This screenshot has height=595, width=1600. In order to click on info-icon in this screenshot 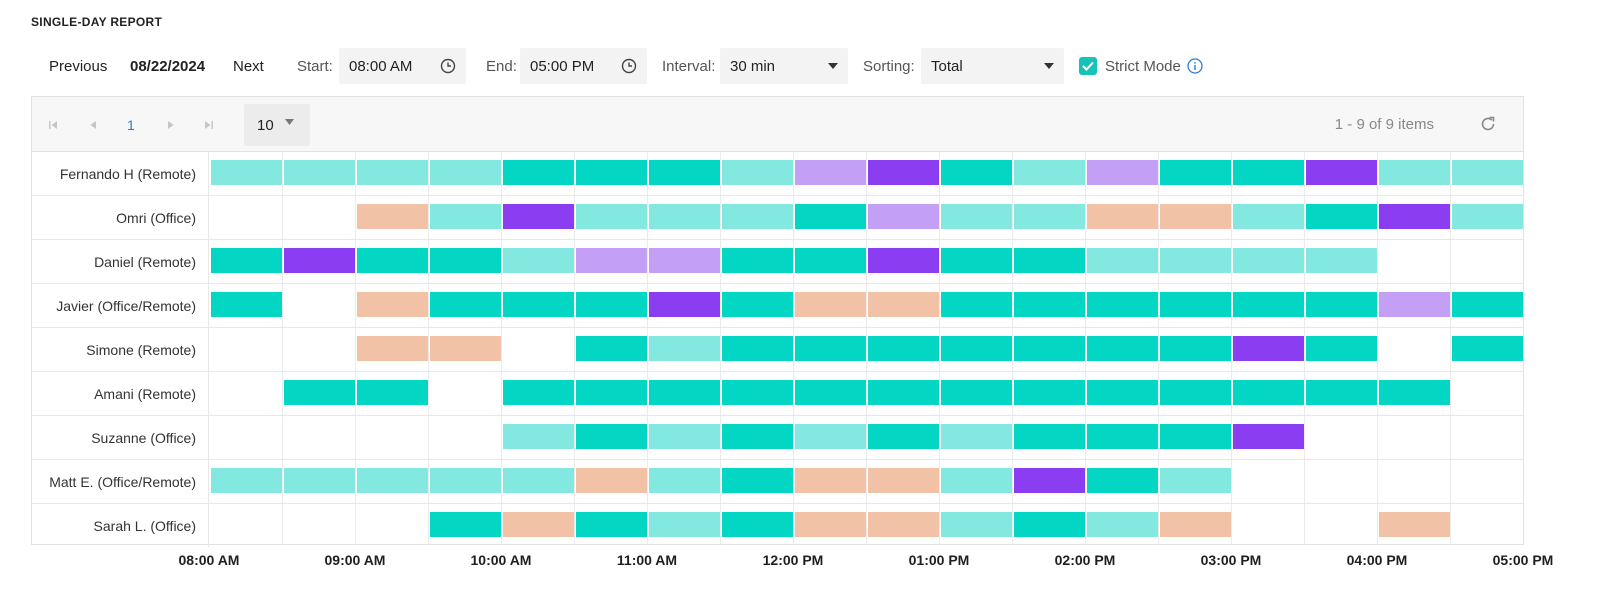, I will do `click(1195, 66)`.